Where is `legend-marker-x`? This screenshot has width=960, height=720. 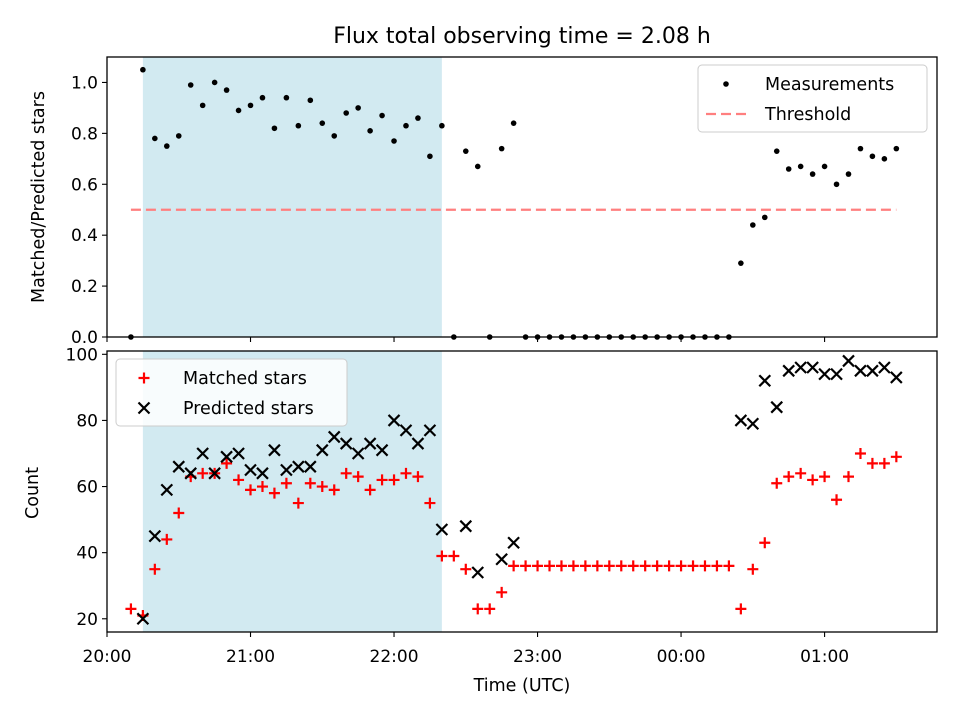 legend-marker-x is located at coordinates (144, 408).